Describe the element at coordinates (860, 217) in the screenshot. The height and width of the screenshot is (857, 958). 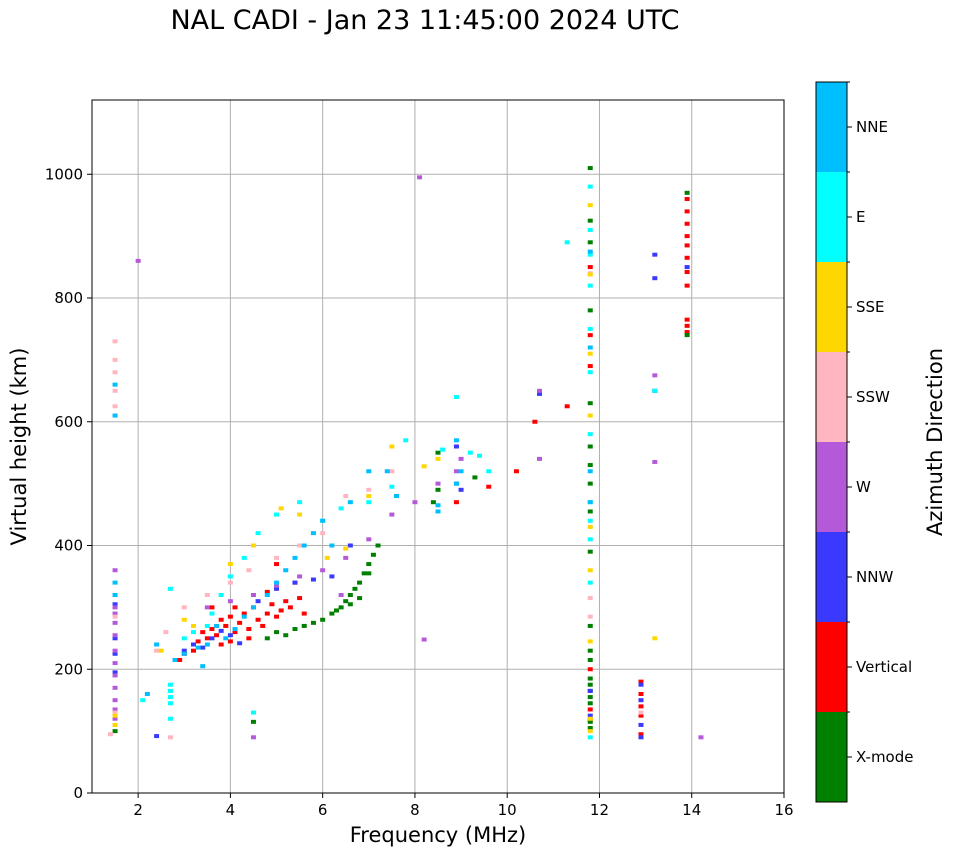
I see `colorbar-tick-label: E` at that location.